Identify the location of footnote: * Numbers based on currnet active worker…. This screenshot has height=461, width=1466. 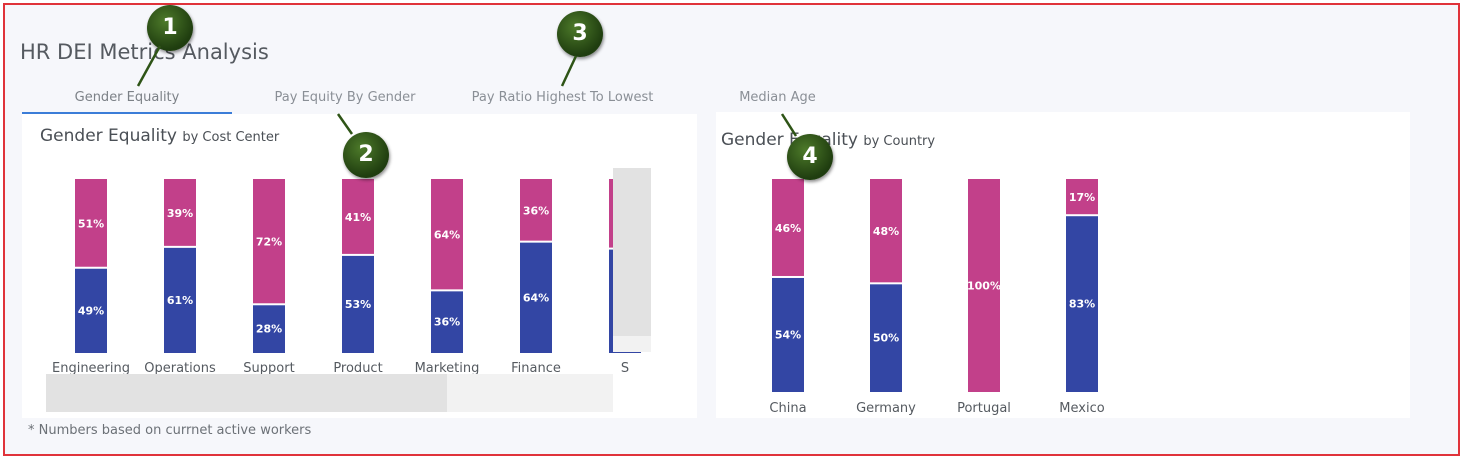
(170, 430).